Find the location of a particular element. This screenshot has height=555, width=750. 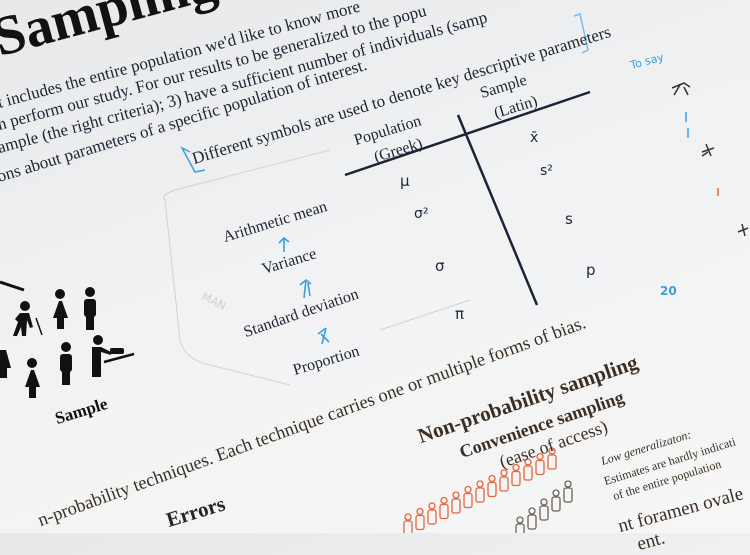

person-elderly-icon is located at coordinates (28, 318).